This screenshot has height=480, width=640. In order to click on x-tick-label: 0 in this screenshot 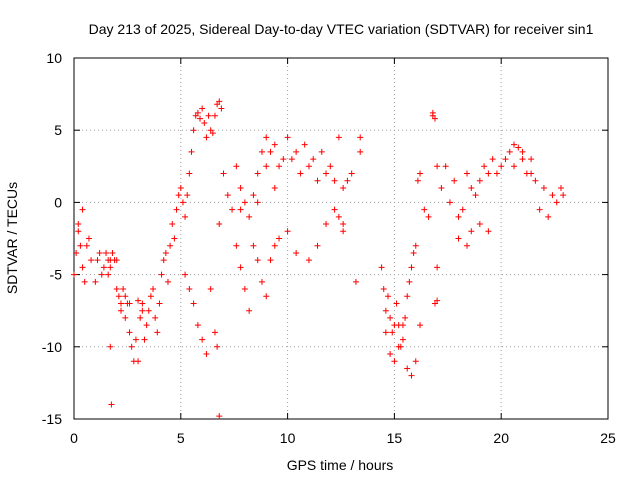, I will do `click(74, 438)`.